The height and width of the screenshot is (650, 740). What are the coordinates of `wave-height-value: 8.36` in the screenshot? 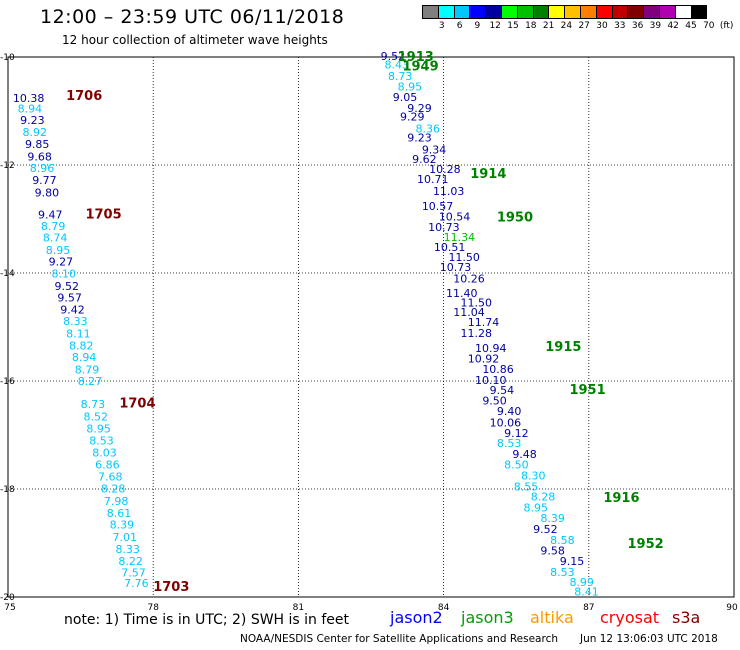 It's located at (428, 128).